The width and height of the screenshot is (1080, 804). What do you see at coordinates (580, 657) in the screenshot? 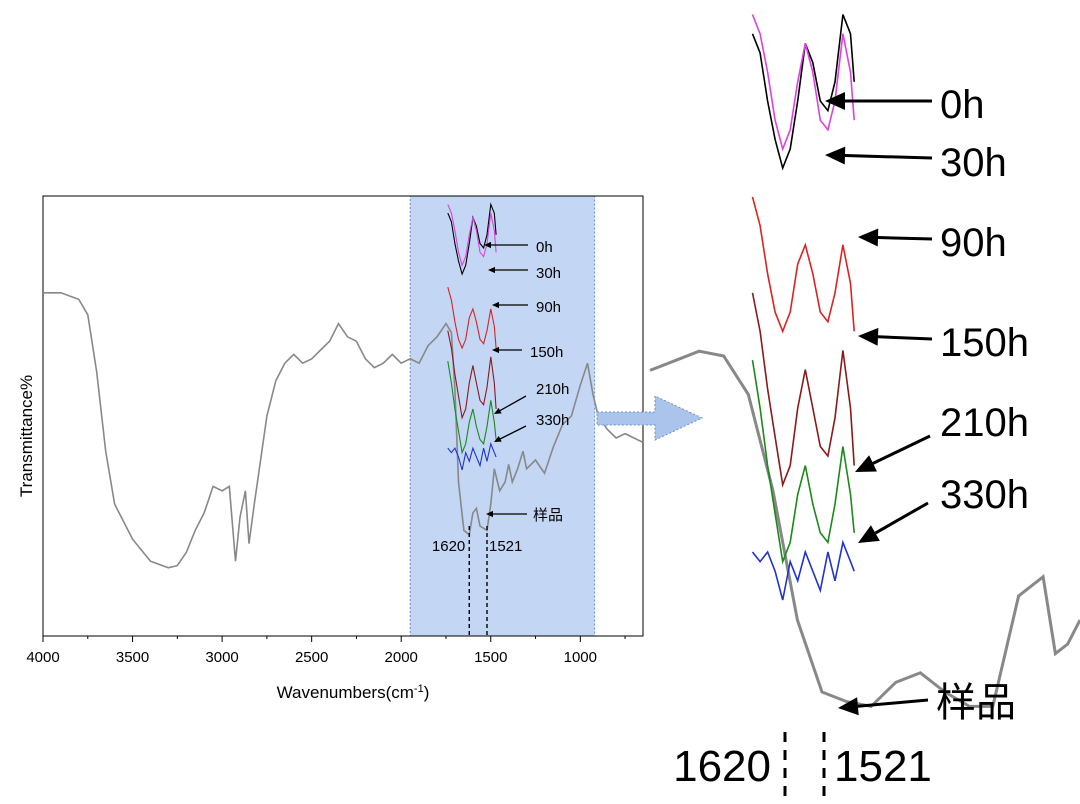
I see `x-tick-label: 1000` at bounding box center [580, 657].